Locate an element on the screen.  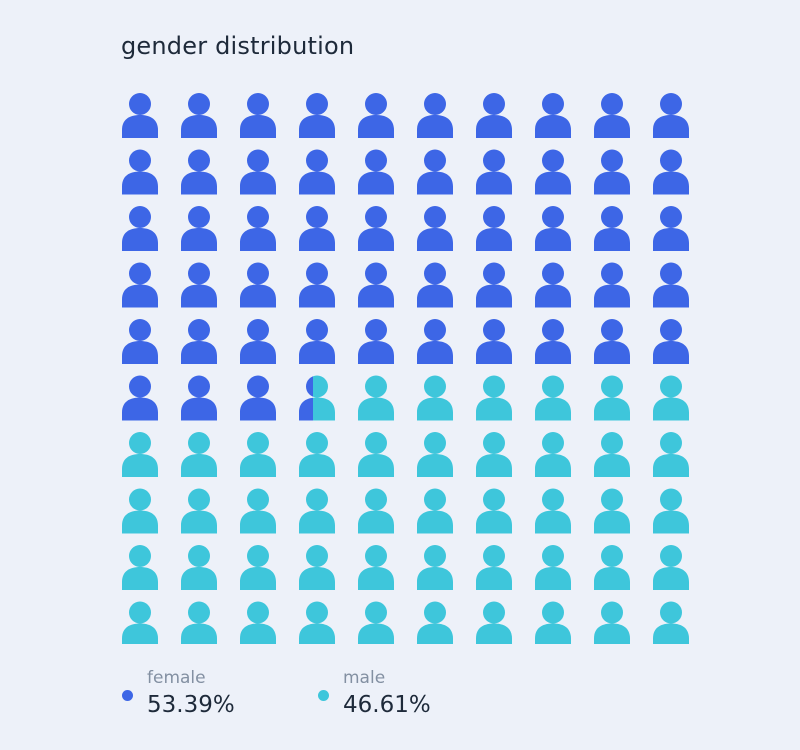
legend-value-male: 46.61% is located at coordinates (387, 705).